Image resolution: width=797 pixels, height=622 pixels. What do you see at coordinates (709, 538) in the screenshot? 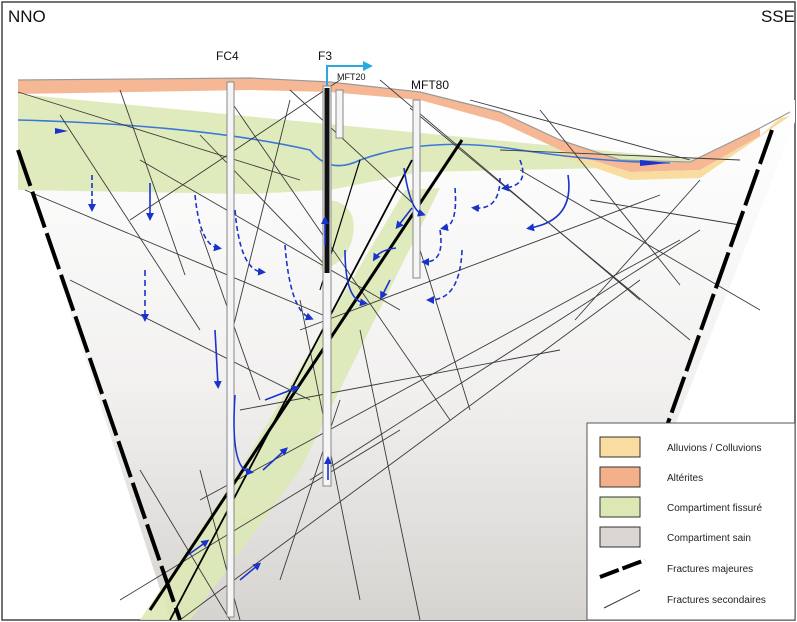
I see `legend-label-sain: Compartiment sain` at bounding box center [709, 538].